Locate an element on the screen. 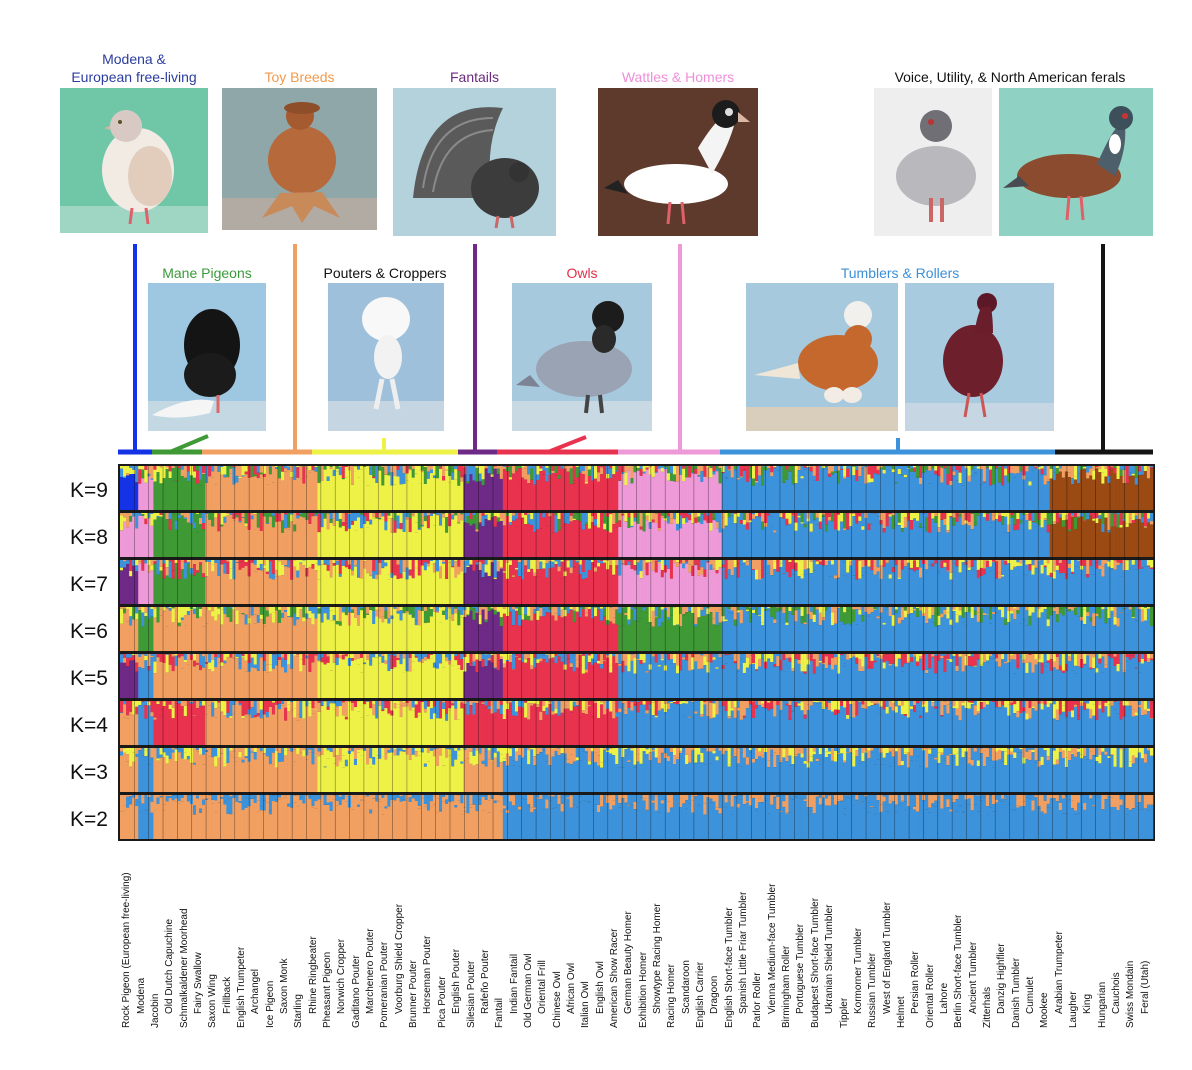 The height and width of the screenshot is (1070, 1192). bar-k9-172-main is located at coordinates (644, 491).